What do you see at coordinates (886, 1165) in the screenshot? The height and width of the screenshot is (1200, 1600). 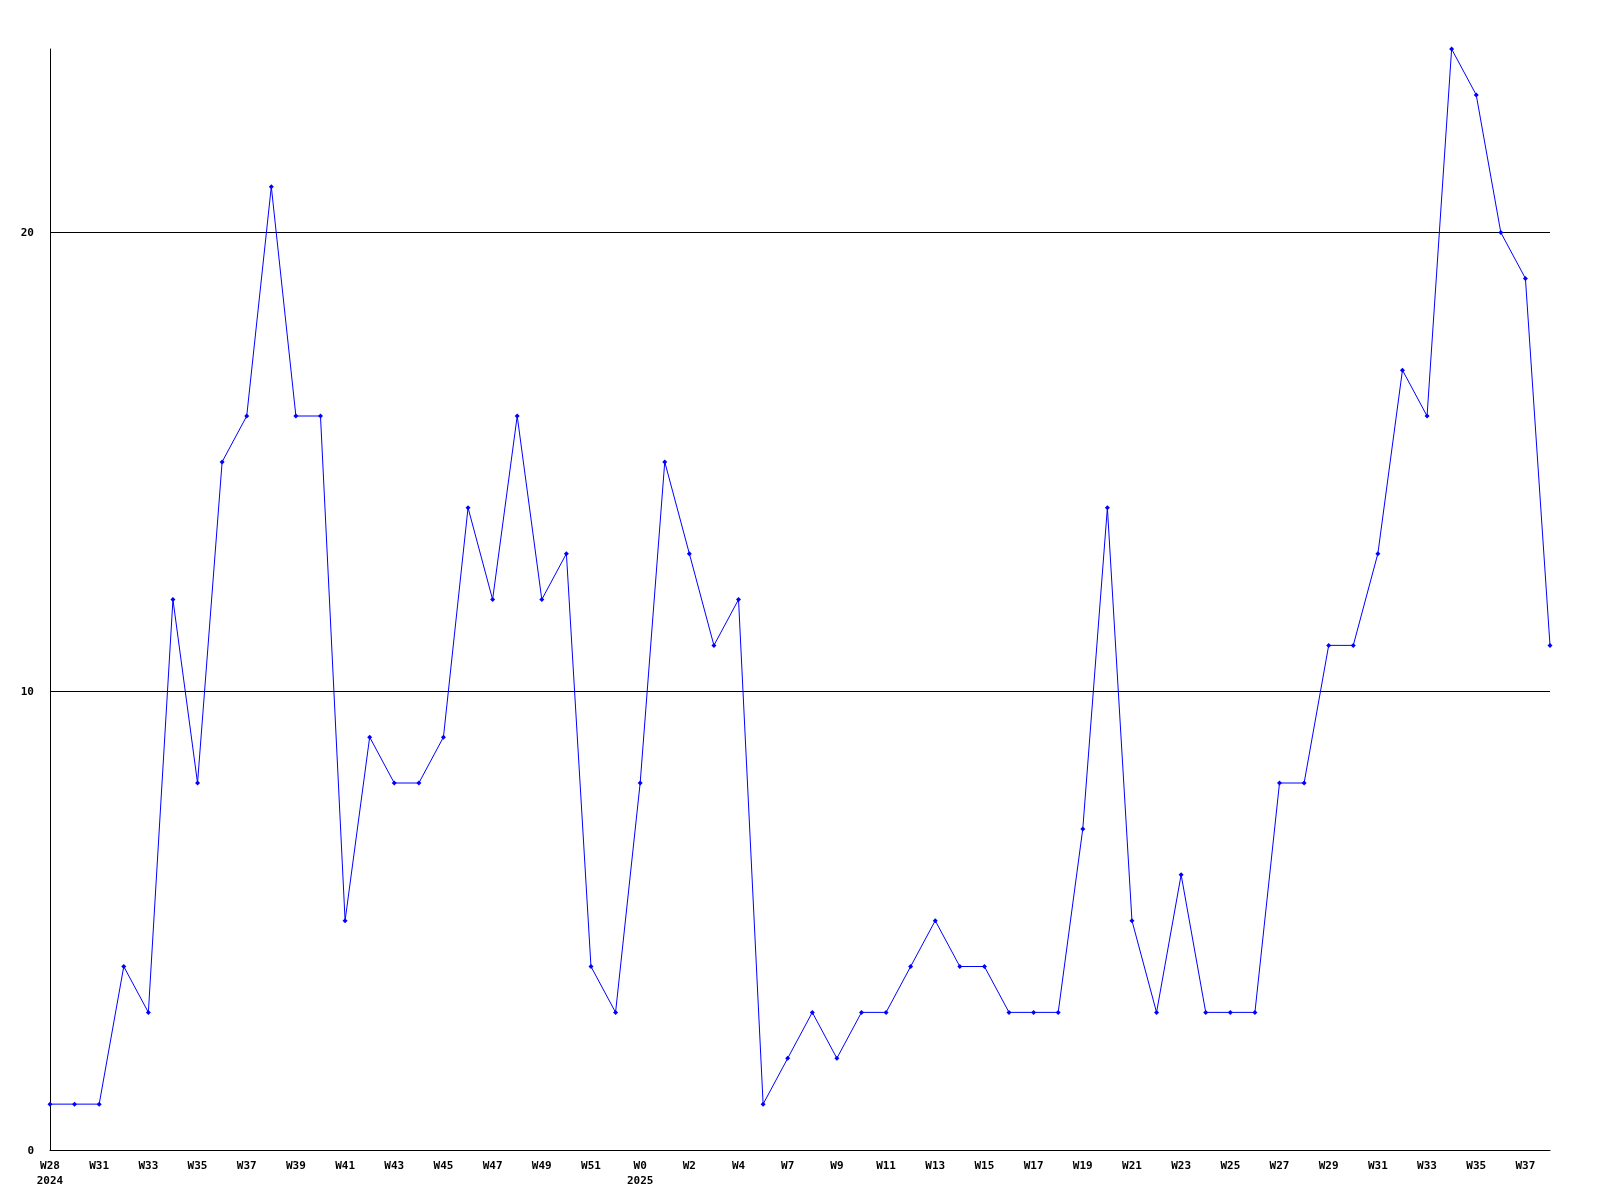 I see `x-tick-label: W11` at bounding box center [886, 1165].